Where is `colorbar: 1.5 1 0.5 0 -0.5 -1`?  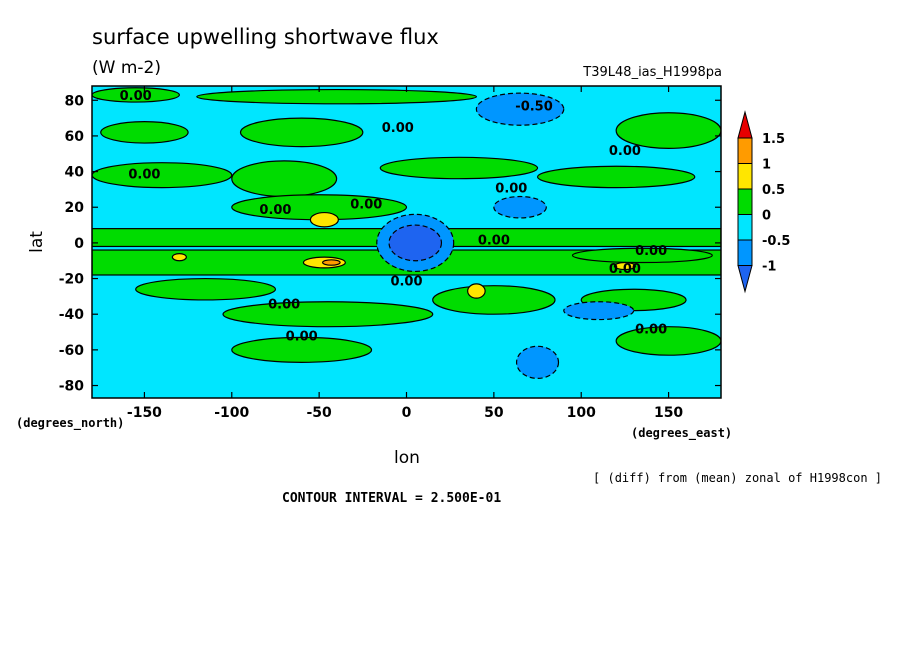 colorbar: 1.5 1 0.5 0 -0.5 -1 is located at coordinates (763, 202).